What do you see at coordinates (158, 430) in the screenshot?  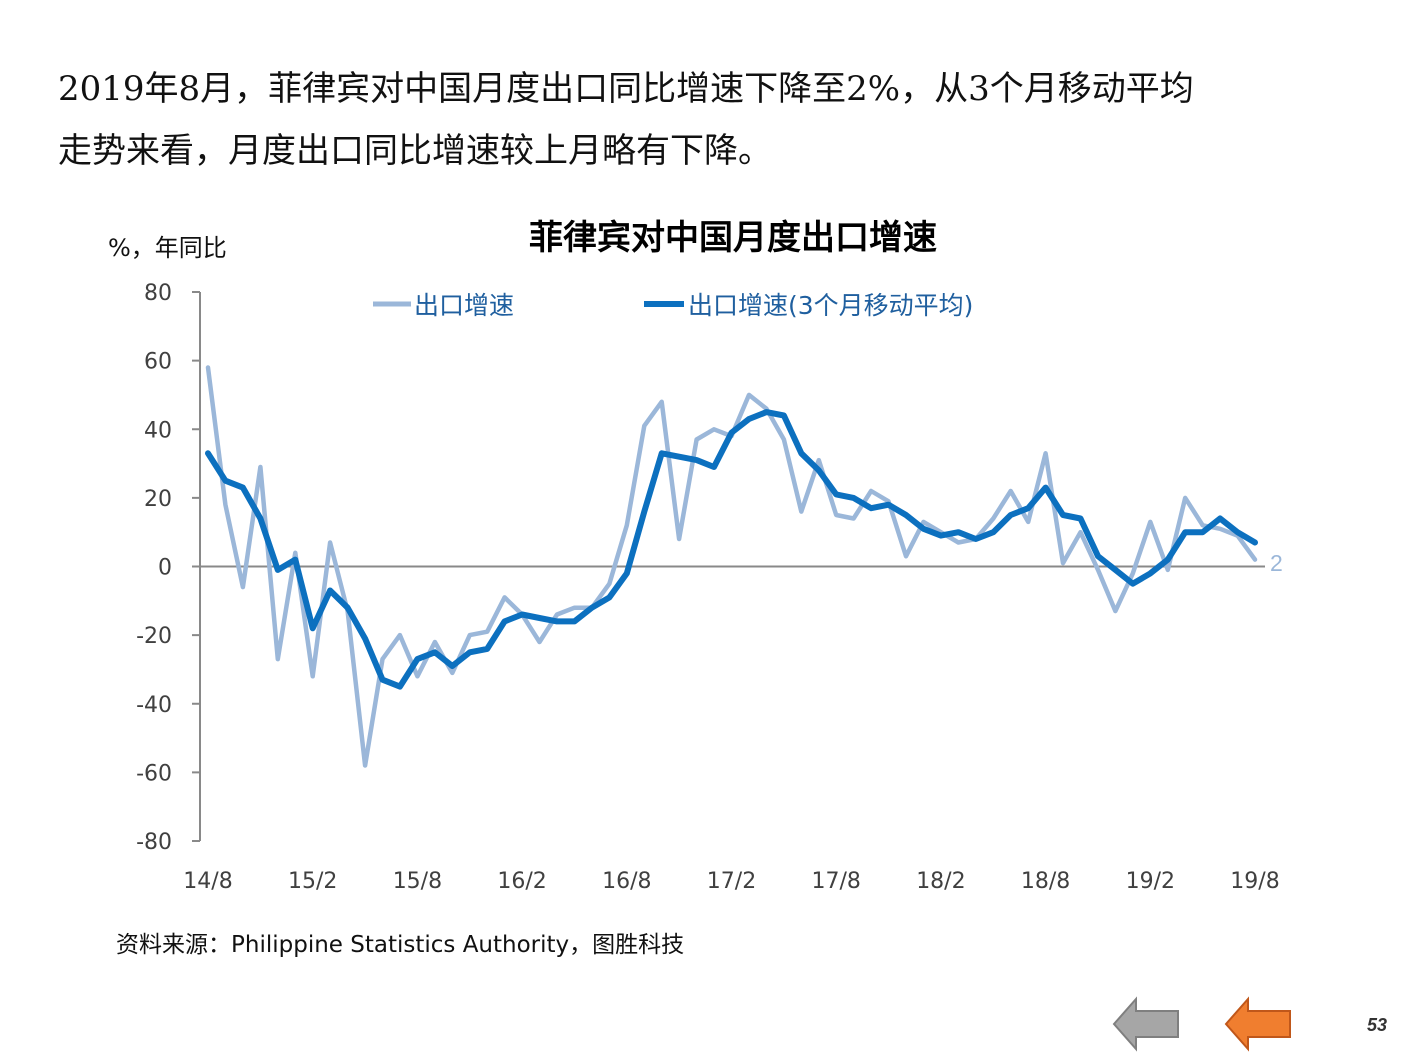 I see `y-tick-label: 40` at bounding box center [158, 430].